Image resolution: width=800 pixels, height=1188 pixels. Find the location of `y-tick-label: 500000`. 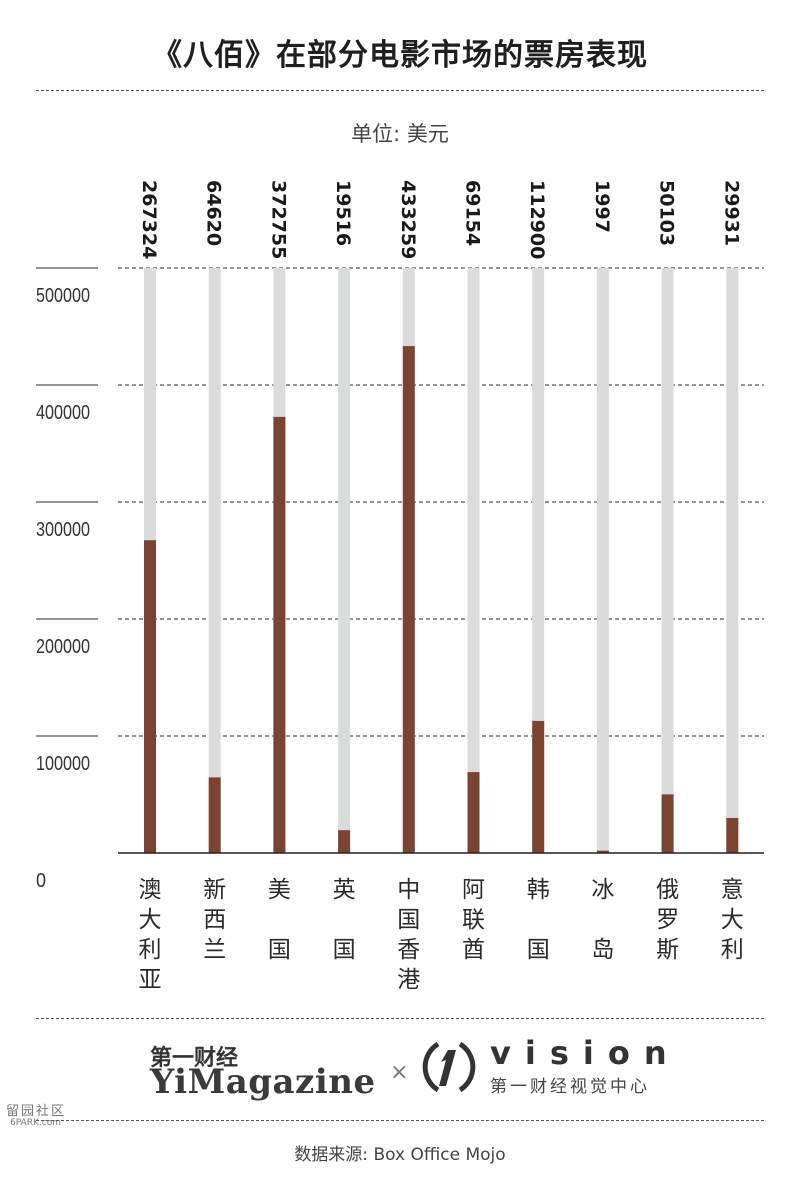

y-tick-label: 500000 is located at coordinates (63, 296).